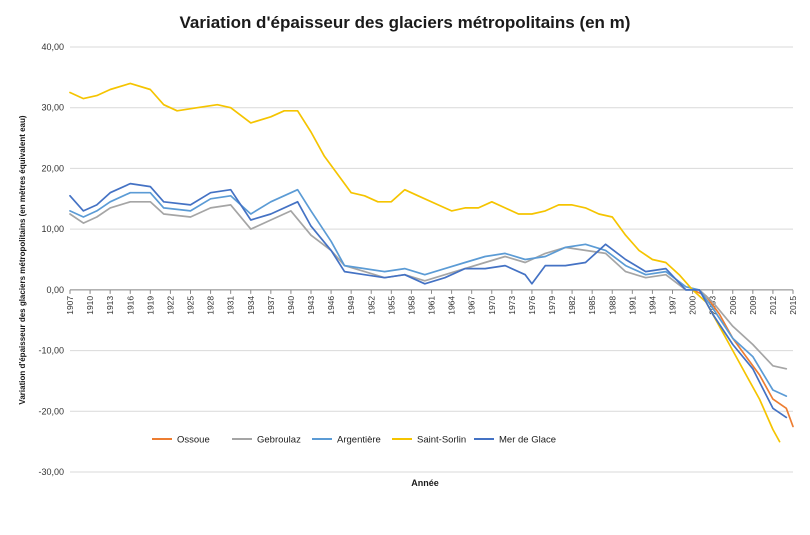 This screenshot has width=810, height=535. What do you see at coordinates (211, 305) in the screenshot?
I see `x-tick-label: 1928` at bounding box center [211, 305].